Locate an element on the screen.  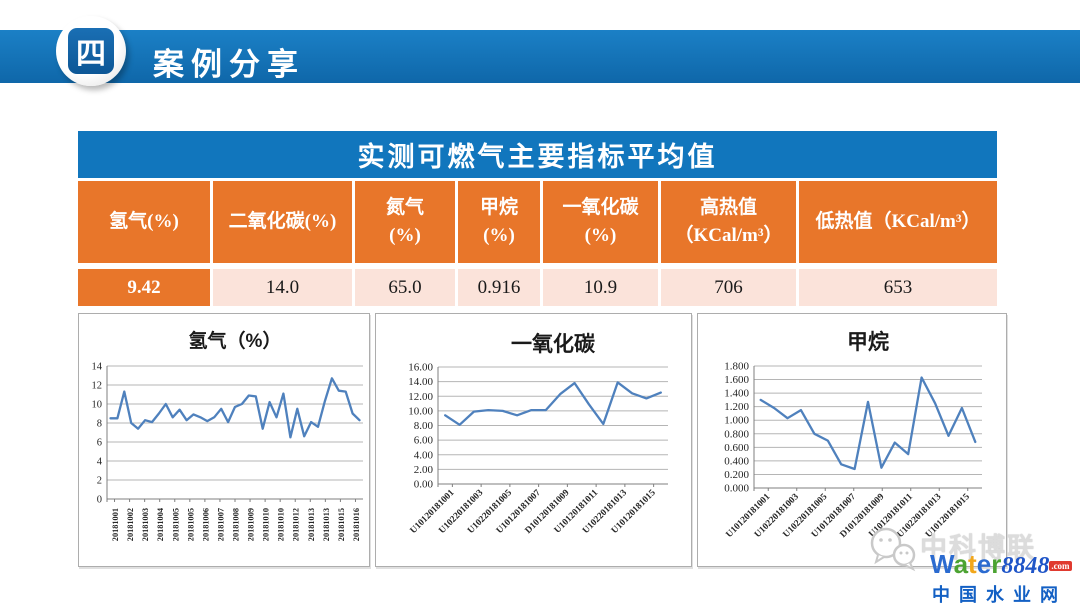
svg-text: 20181012 is located at coordinates (296, 524).